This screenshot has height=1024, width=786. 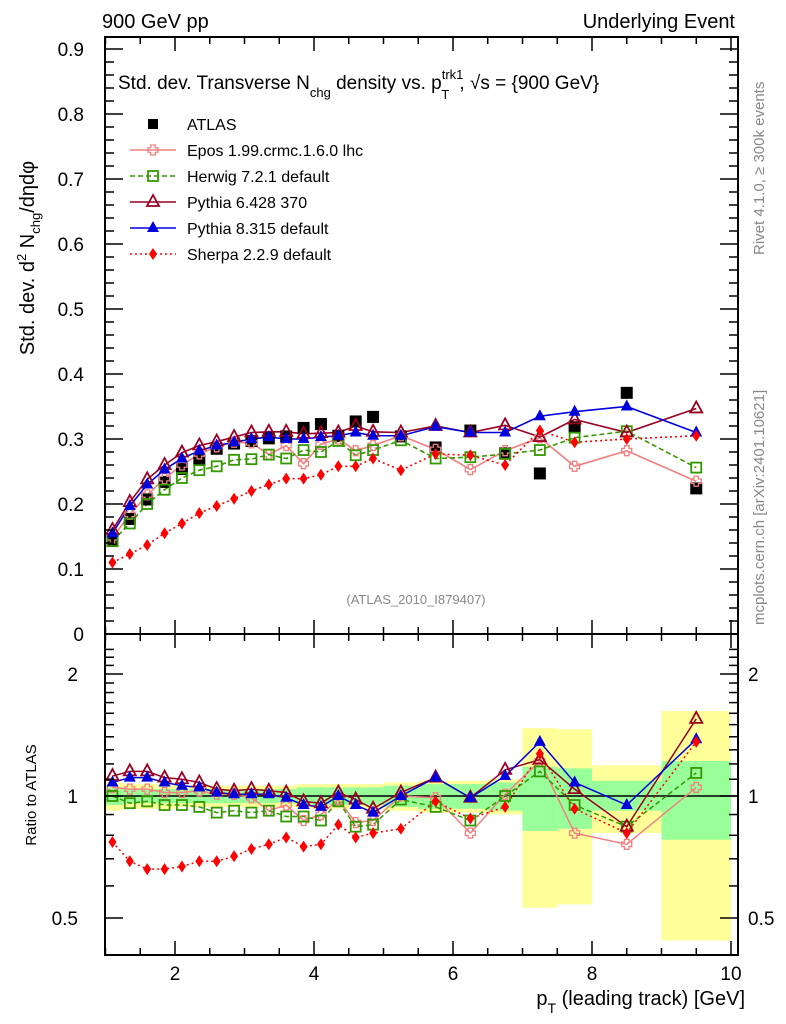 I want to click on x-tick-label: 8, so click(x=592, y=974).